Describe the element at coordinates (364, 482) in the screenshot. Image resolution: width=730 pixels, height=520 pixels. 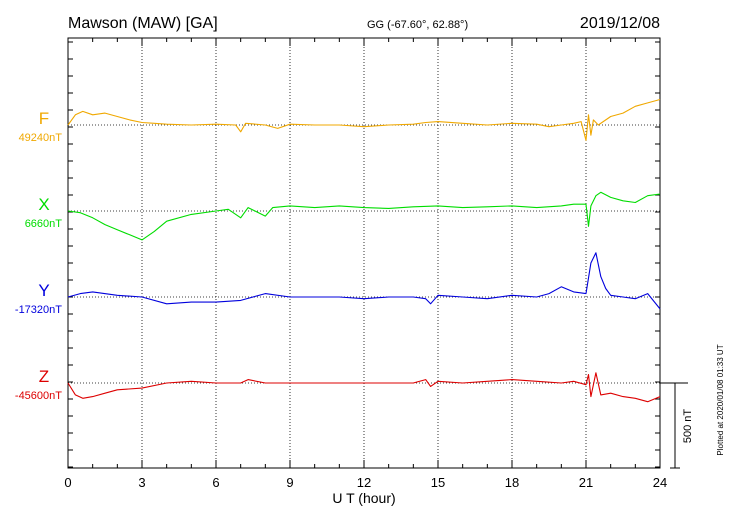
I see `x-tick-label: 12` at that location.